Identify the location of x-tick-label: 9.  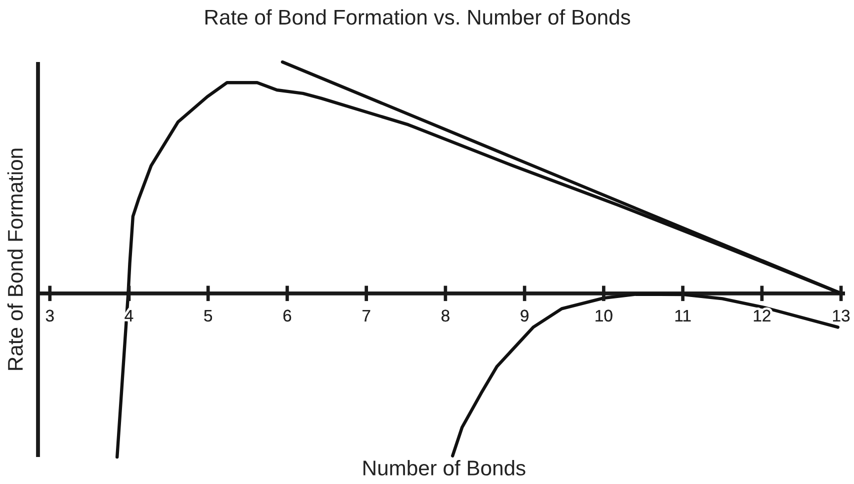
(524, 316).